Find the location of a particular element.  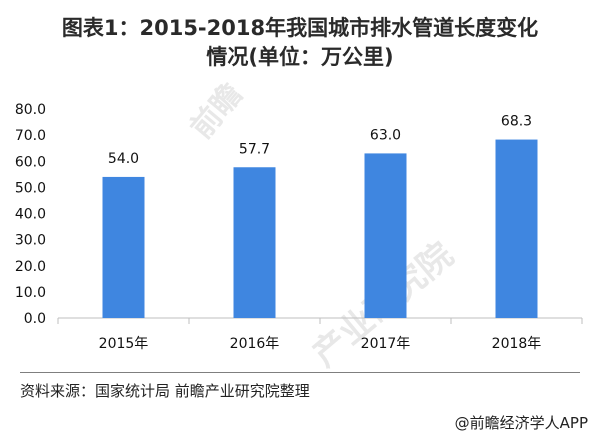

x-tick-label: 2016年 is located at coordinates (255, 344).